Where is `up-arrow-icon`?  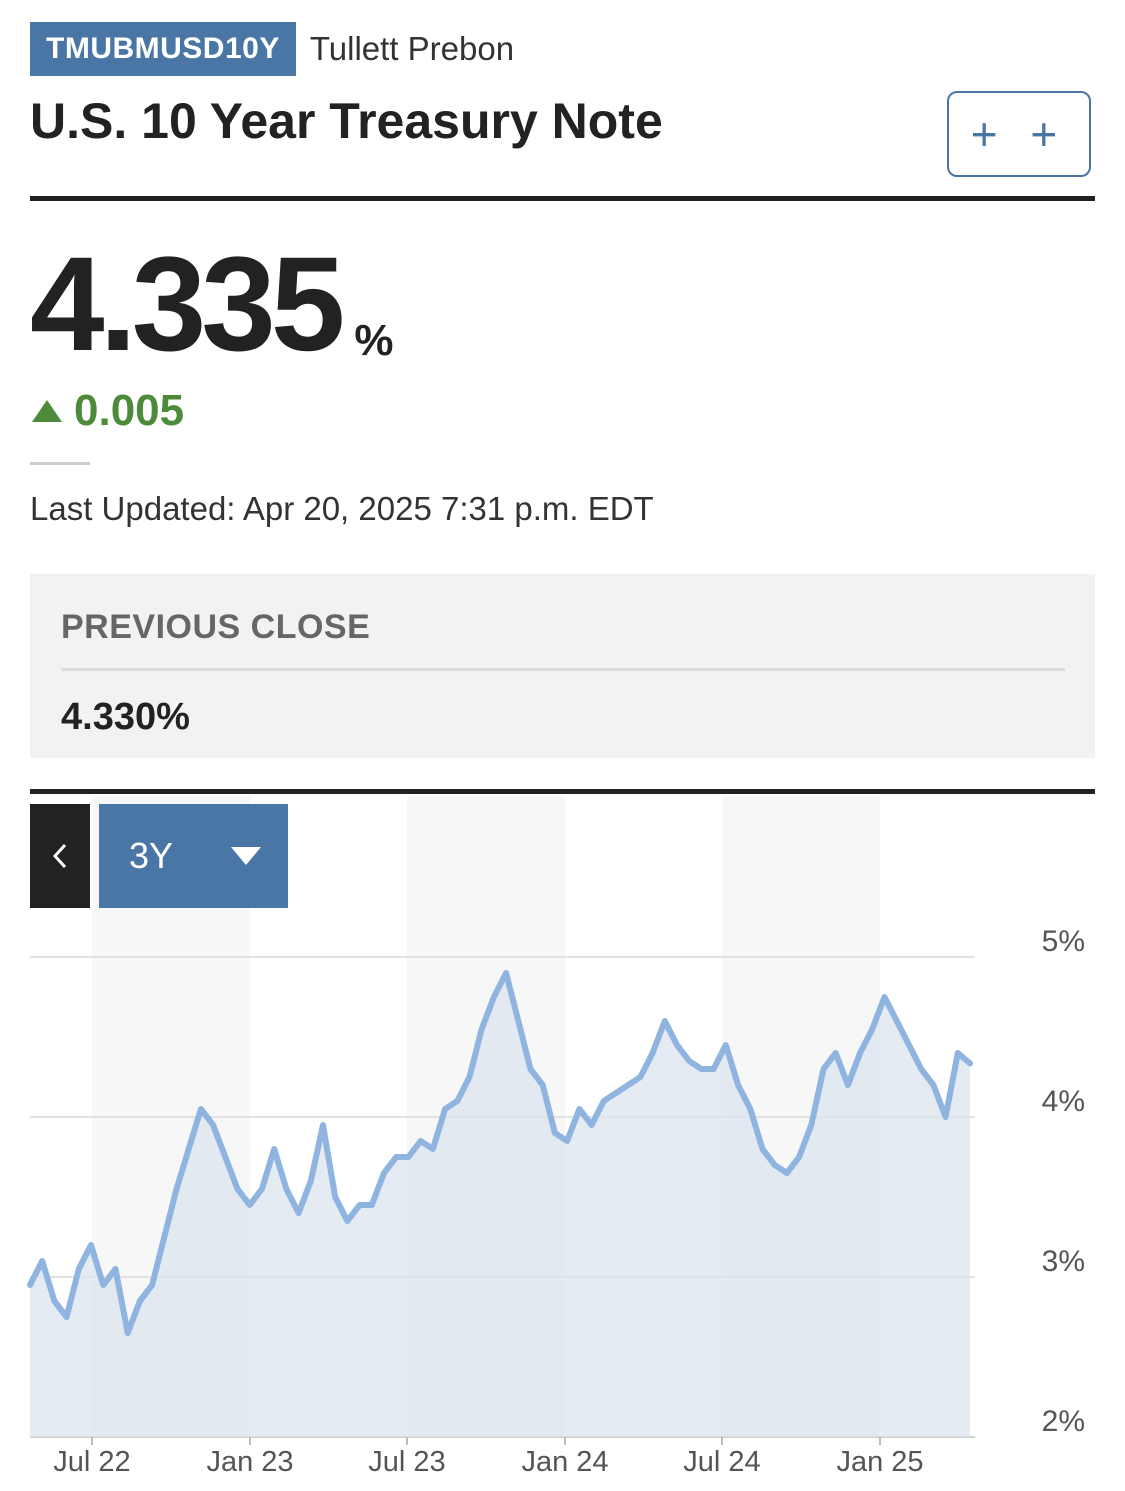
up-arrow-icon is located at coordinates (47, 411).